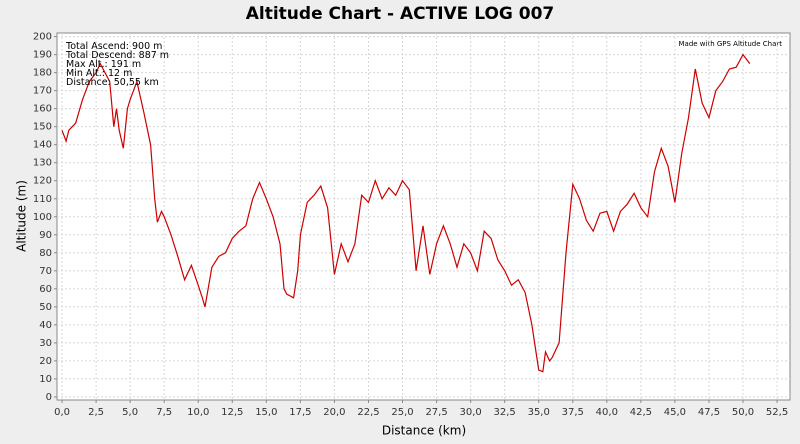 This screenshot has height=444, width=800. What do you see at coordinates (96, 412) in the screenshot?
I see `x-tick-label: 2,5` at bounding box center [96, 412].